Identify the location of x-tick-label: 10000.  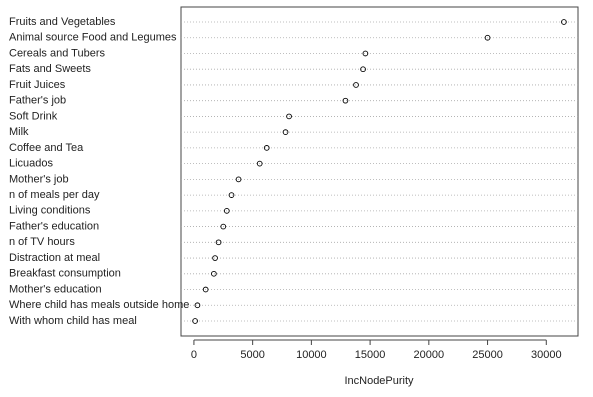
(311, 355).